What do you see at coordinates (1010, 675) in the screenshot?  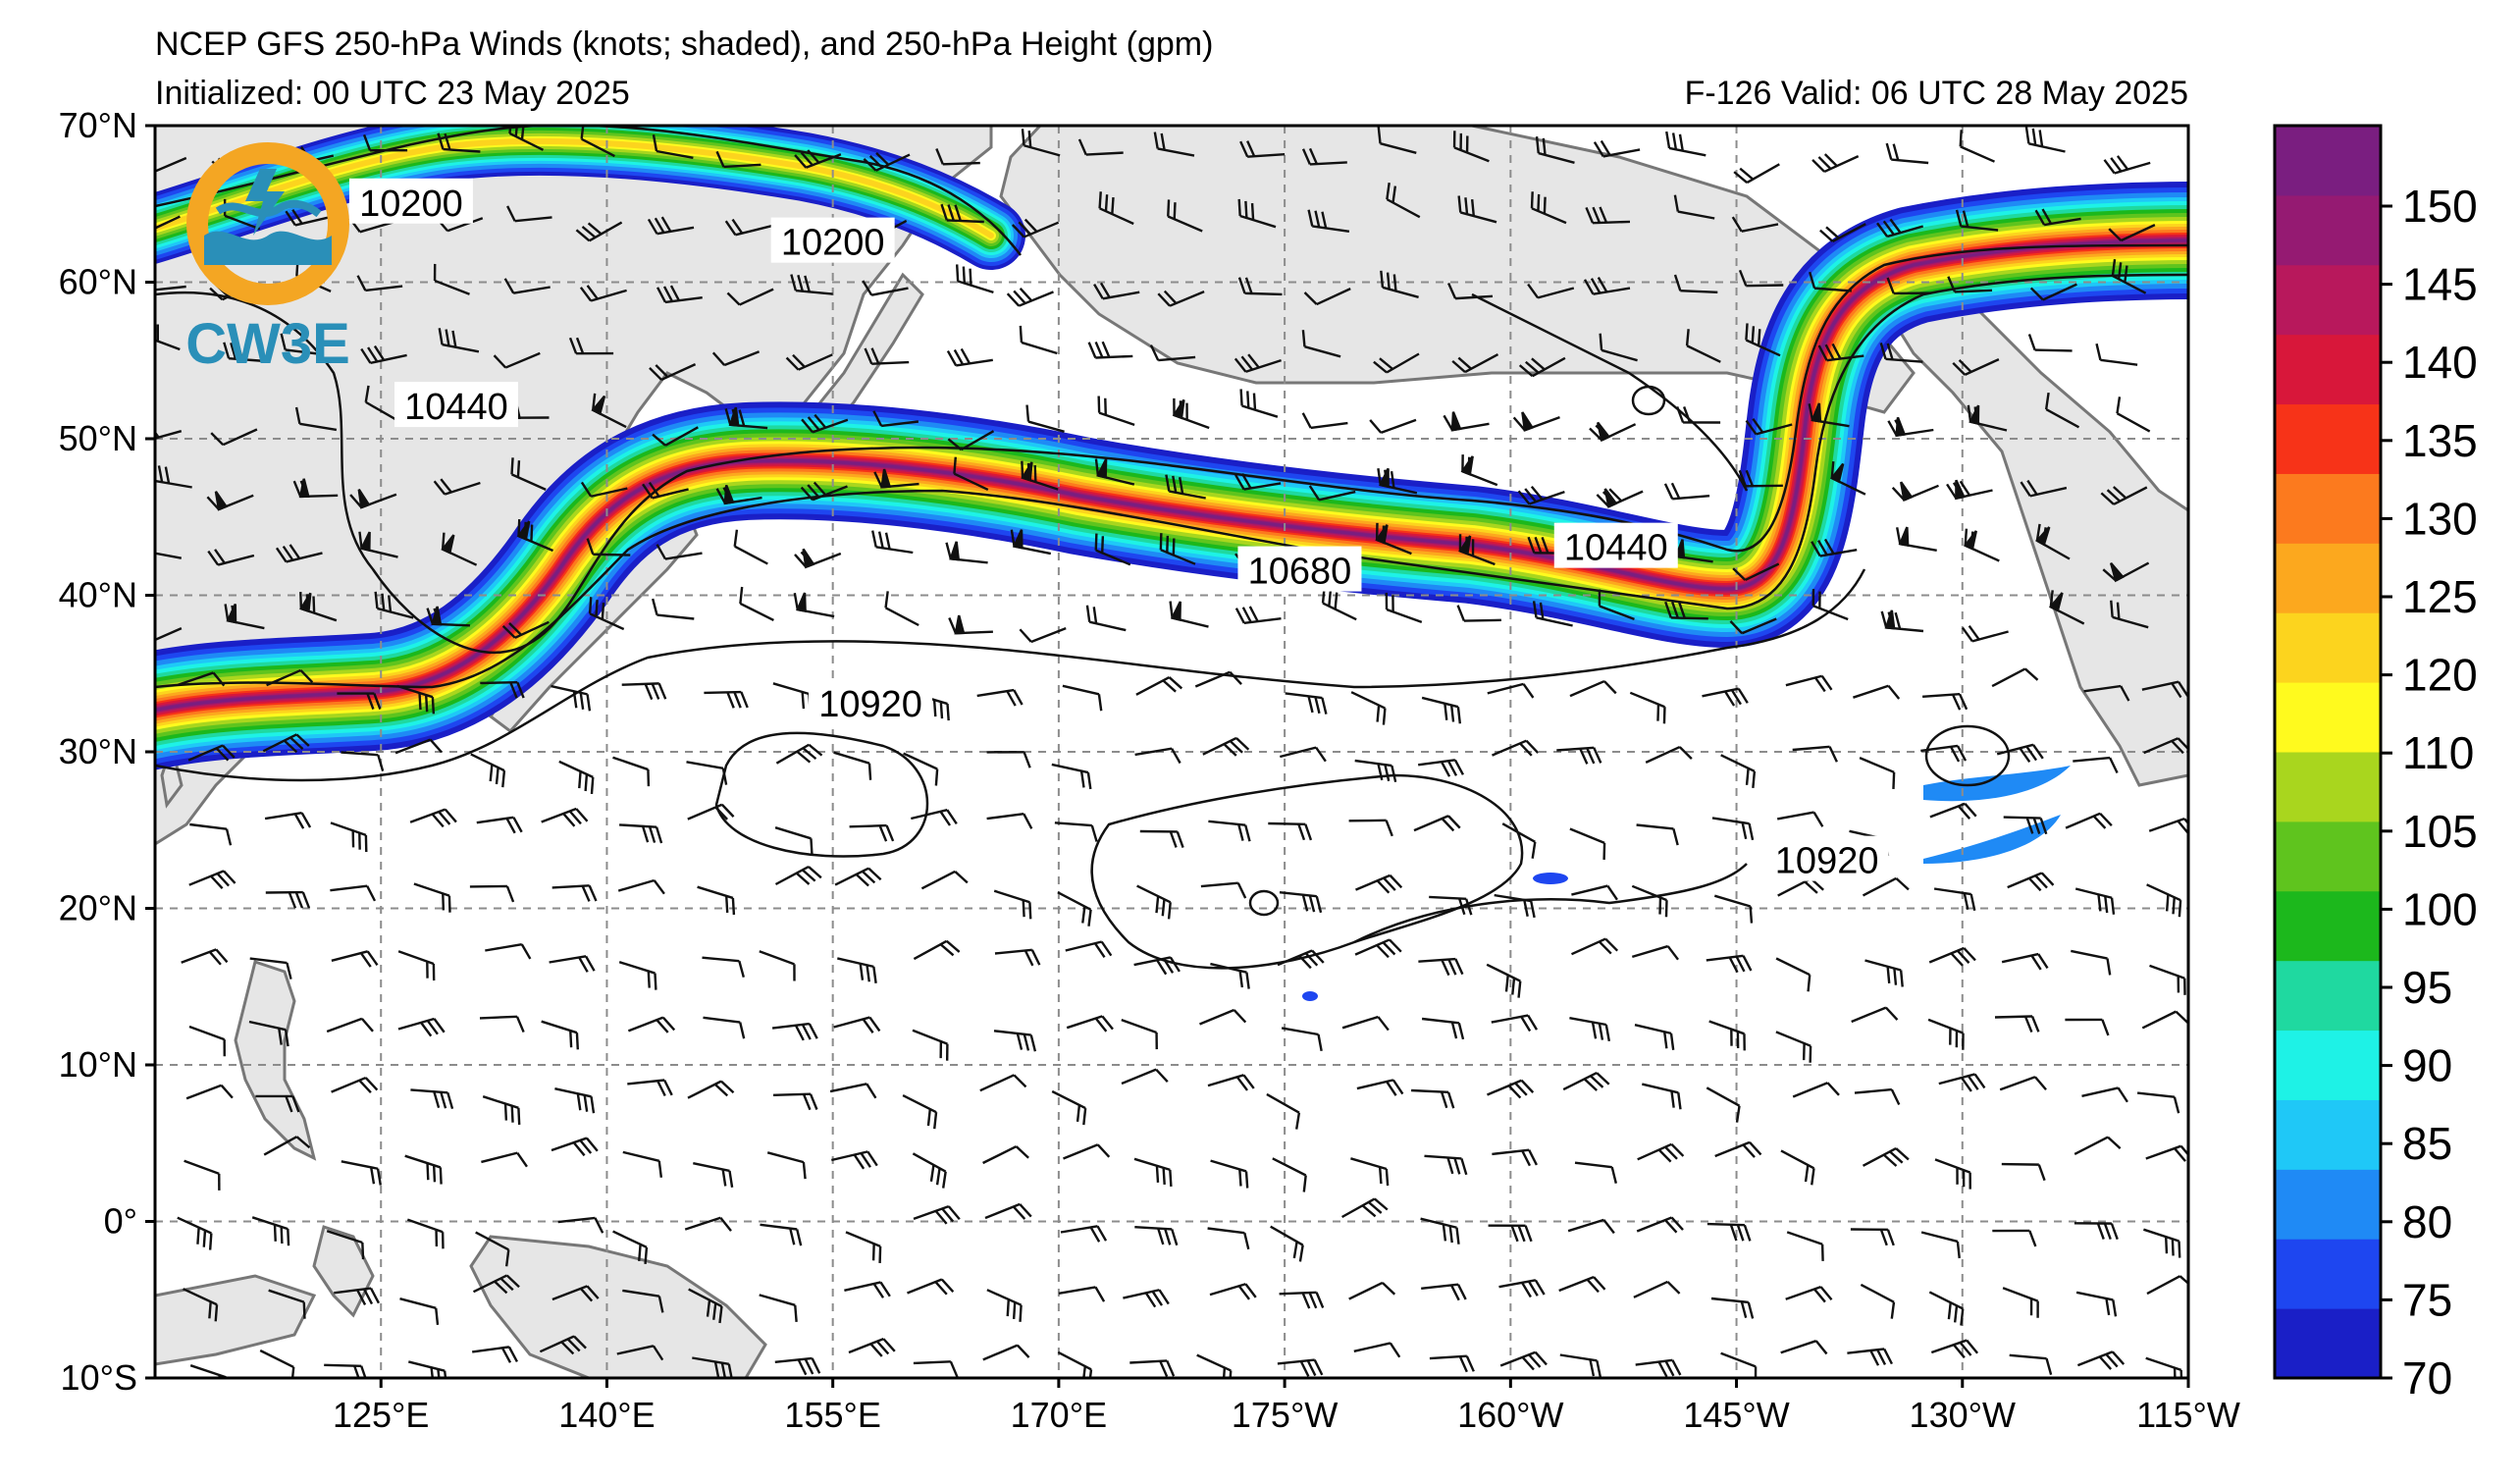 I see `contour-10920-north` at bounding box center [1010, 675].